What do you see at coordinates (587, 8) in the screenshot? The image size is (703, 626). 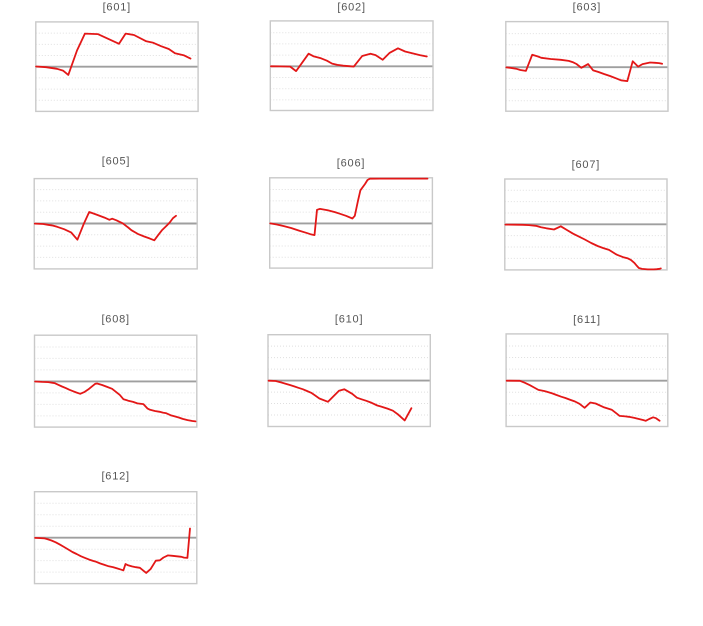 I see `svg-text: [603]` at bounding box center [587, 8].